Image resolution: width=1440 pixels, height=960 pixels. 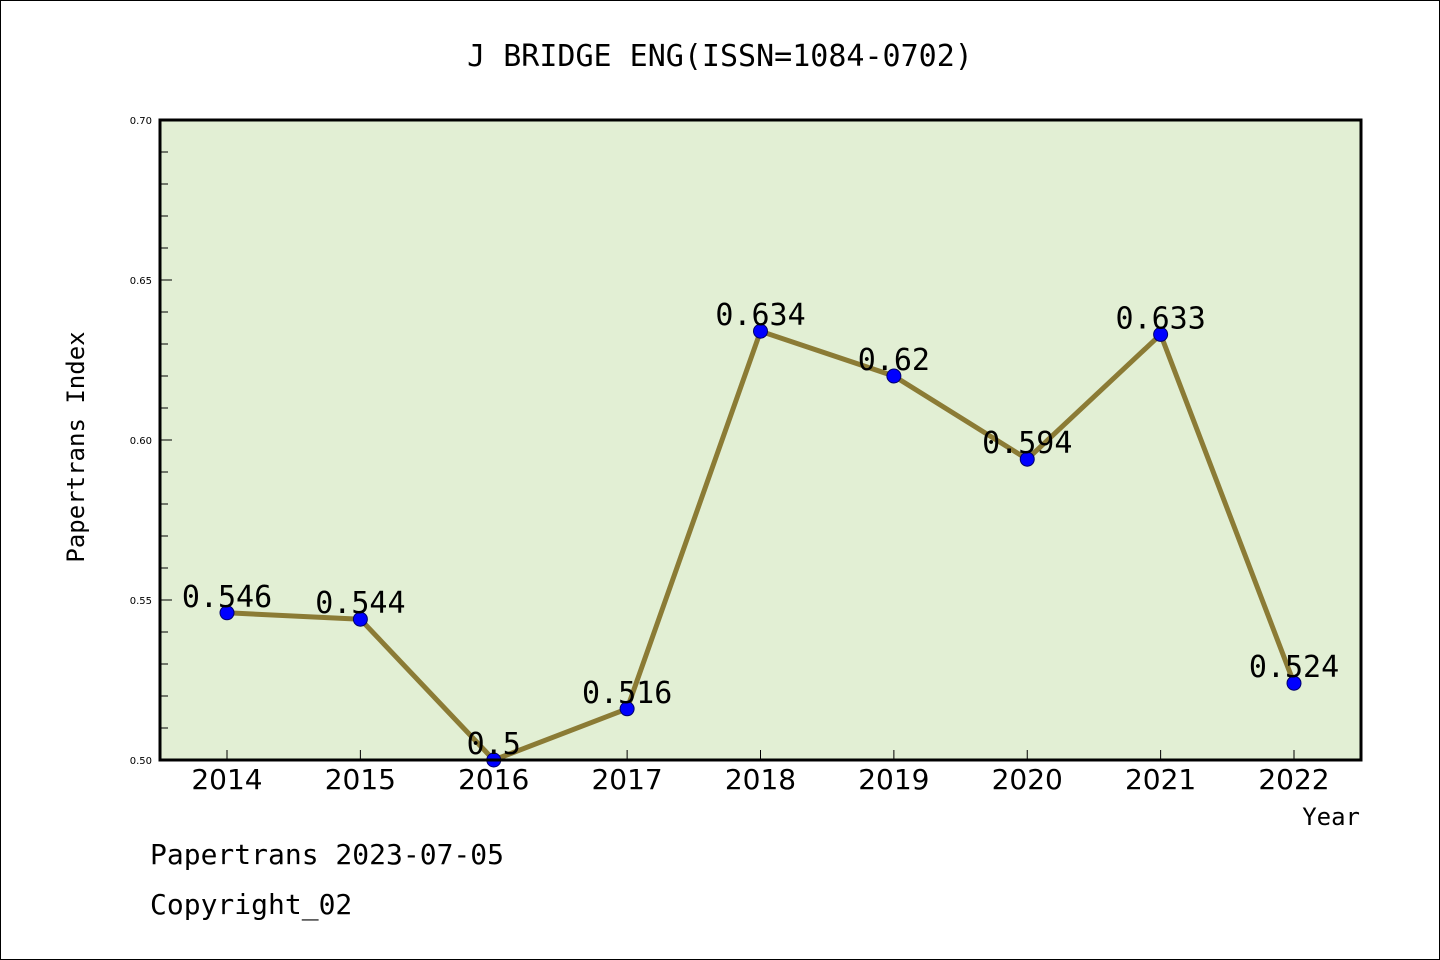 I want to click on chart-title: J BRIDGE ENG(ISSN=1084-0702), so click(x=720, y=56).